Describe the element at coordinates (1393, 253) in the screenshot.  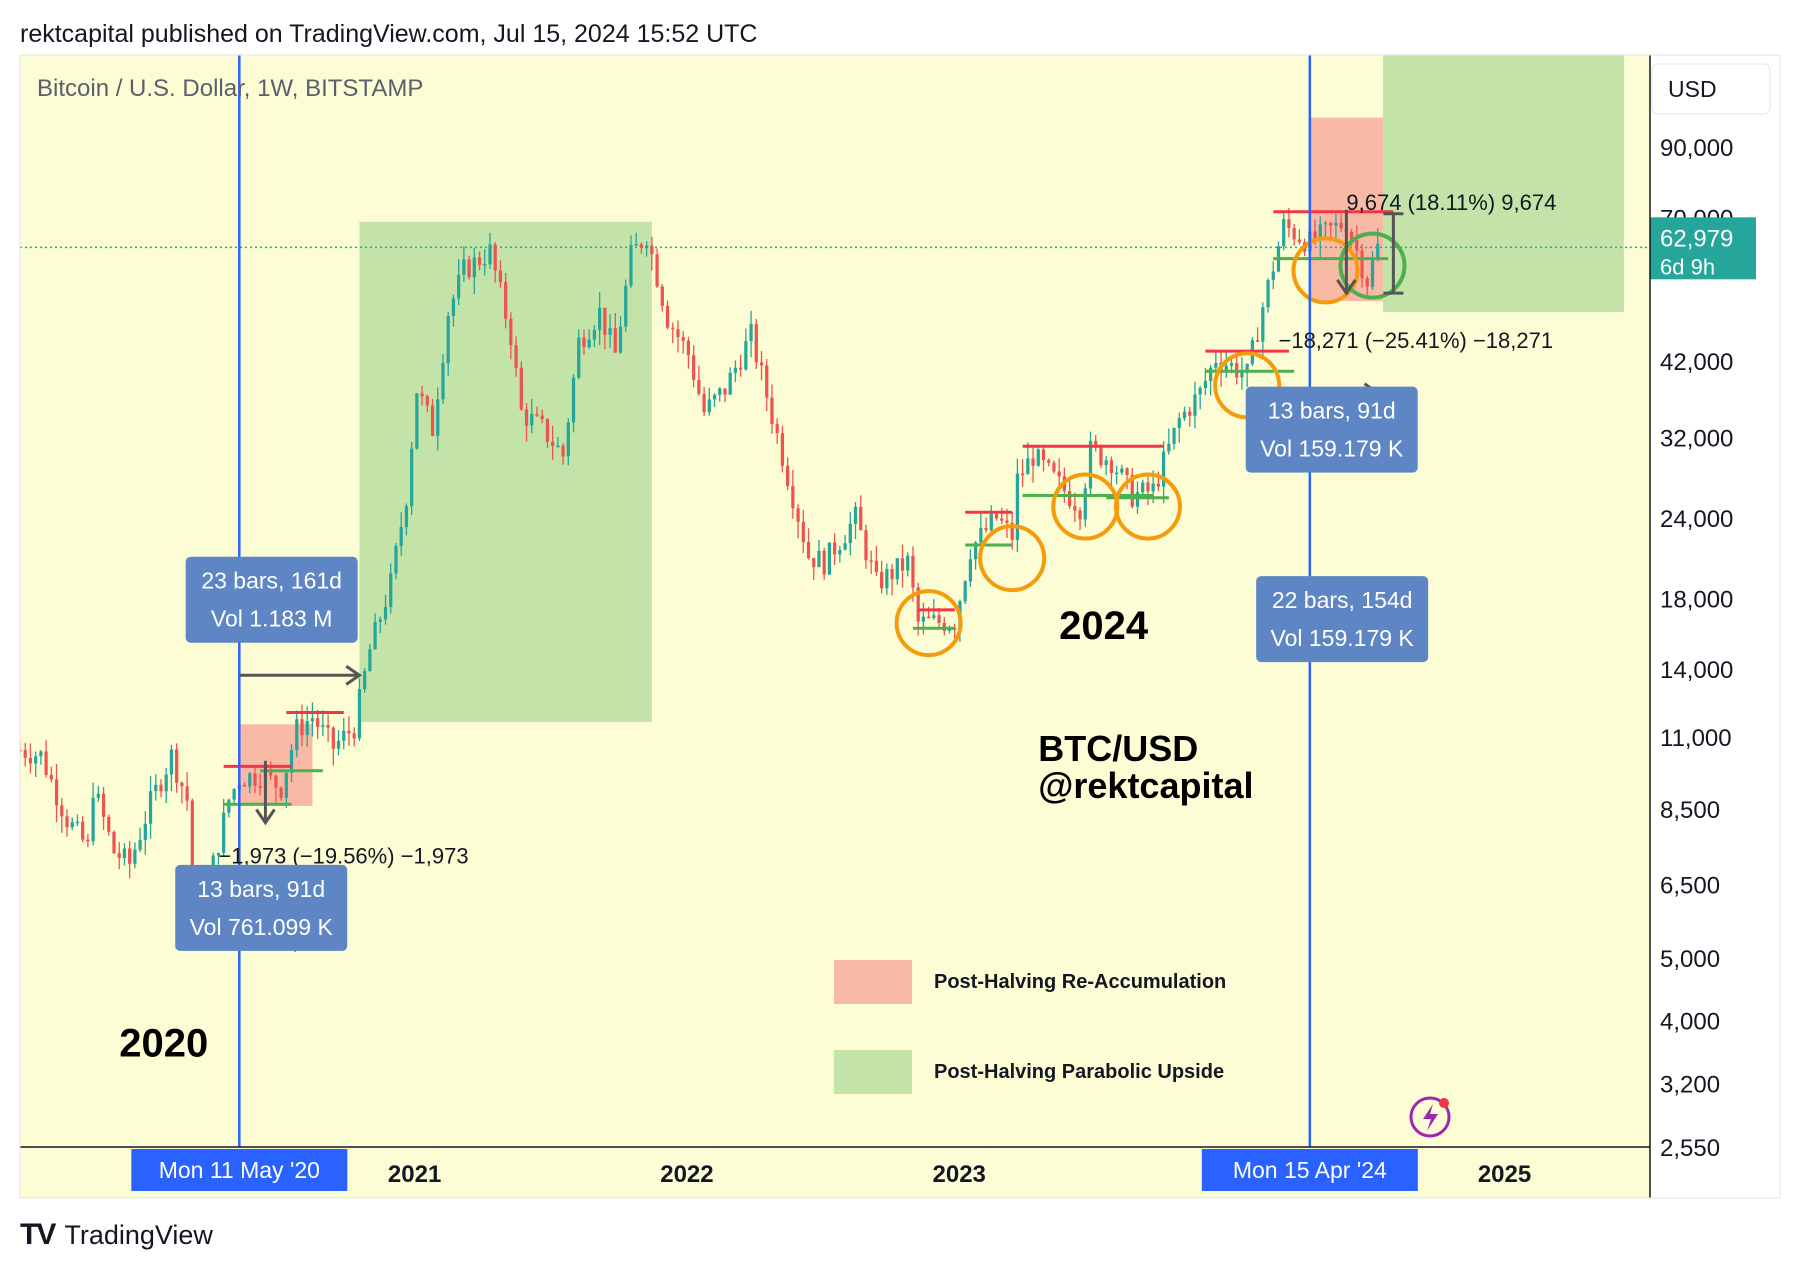
I see `measure-bracket` at that location.